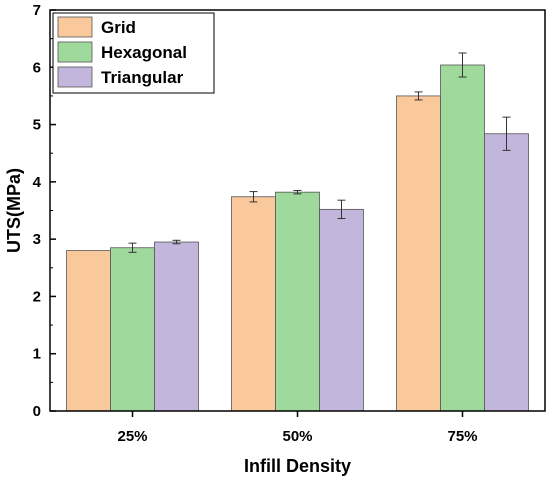  What do you see at coordinates (176, 326) in the screenshot?
I see `bar-triangular-25pct` at bounding box center [176, 326].